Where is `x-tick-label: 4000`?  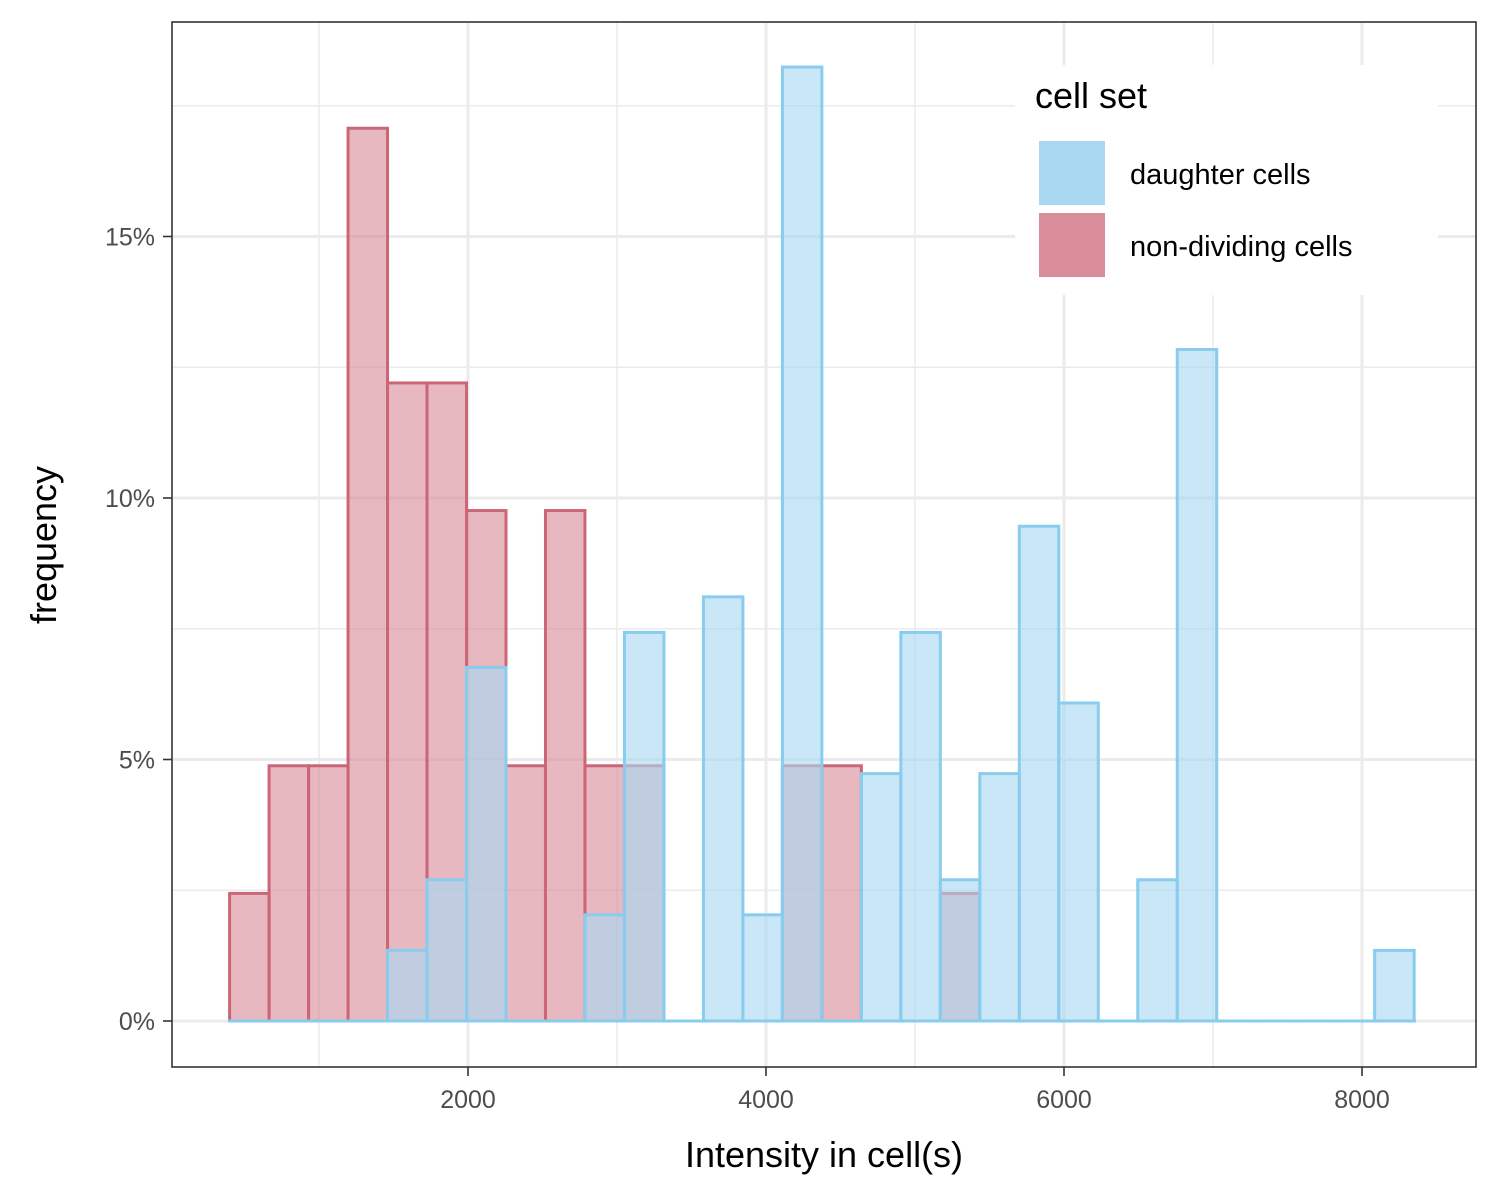
x-tick-label: 4000 is located at coordinates (766, 1100).